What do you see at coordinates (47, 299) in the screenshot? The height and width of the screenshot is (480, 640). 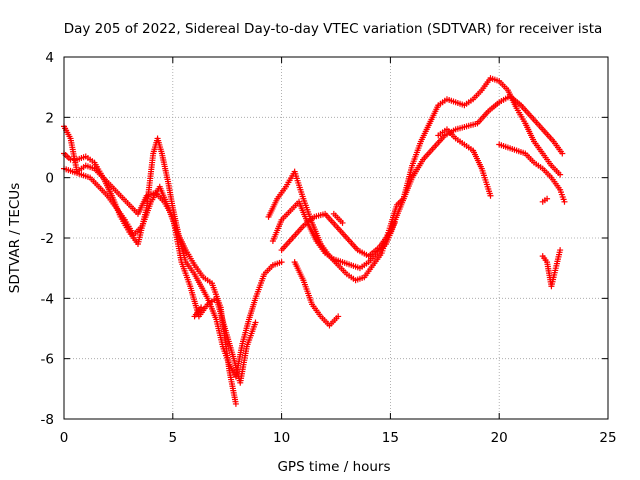 I see `y-tick-label: -4` at bounding box center [47, 299].